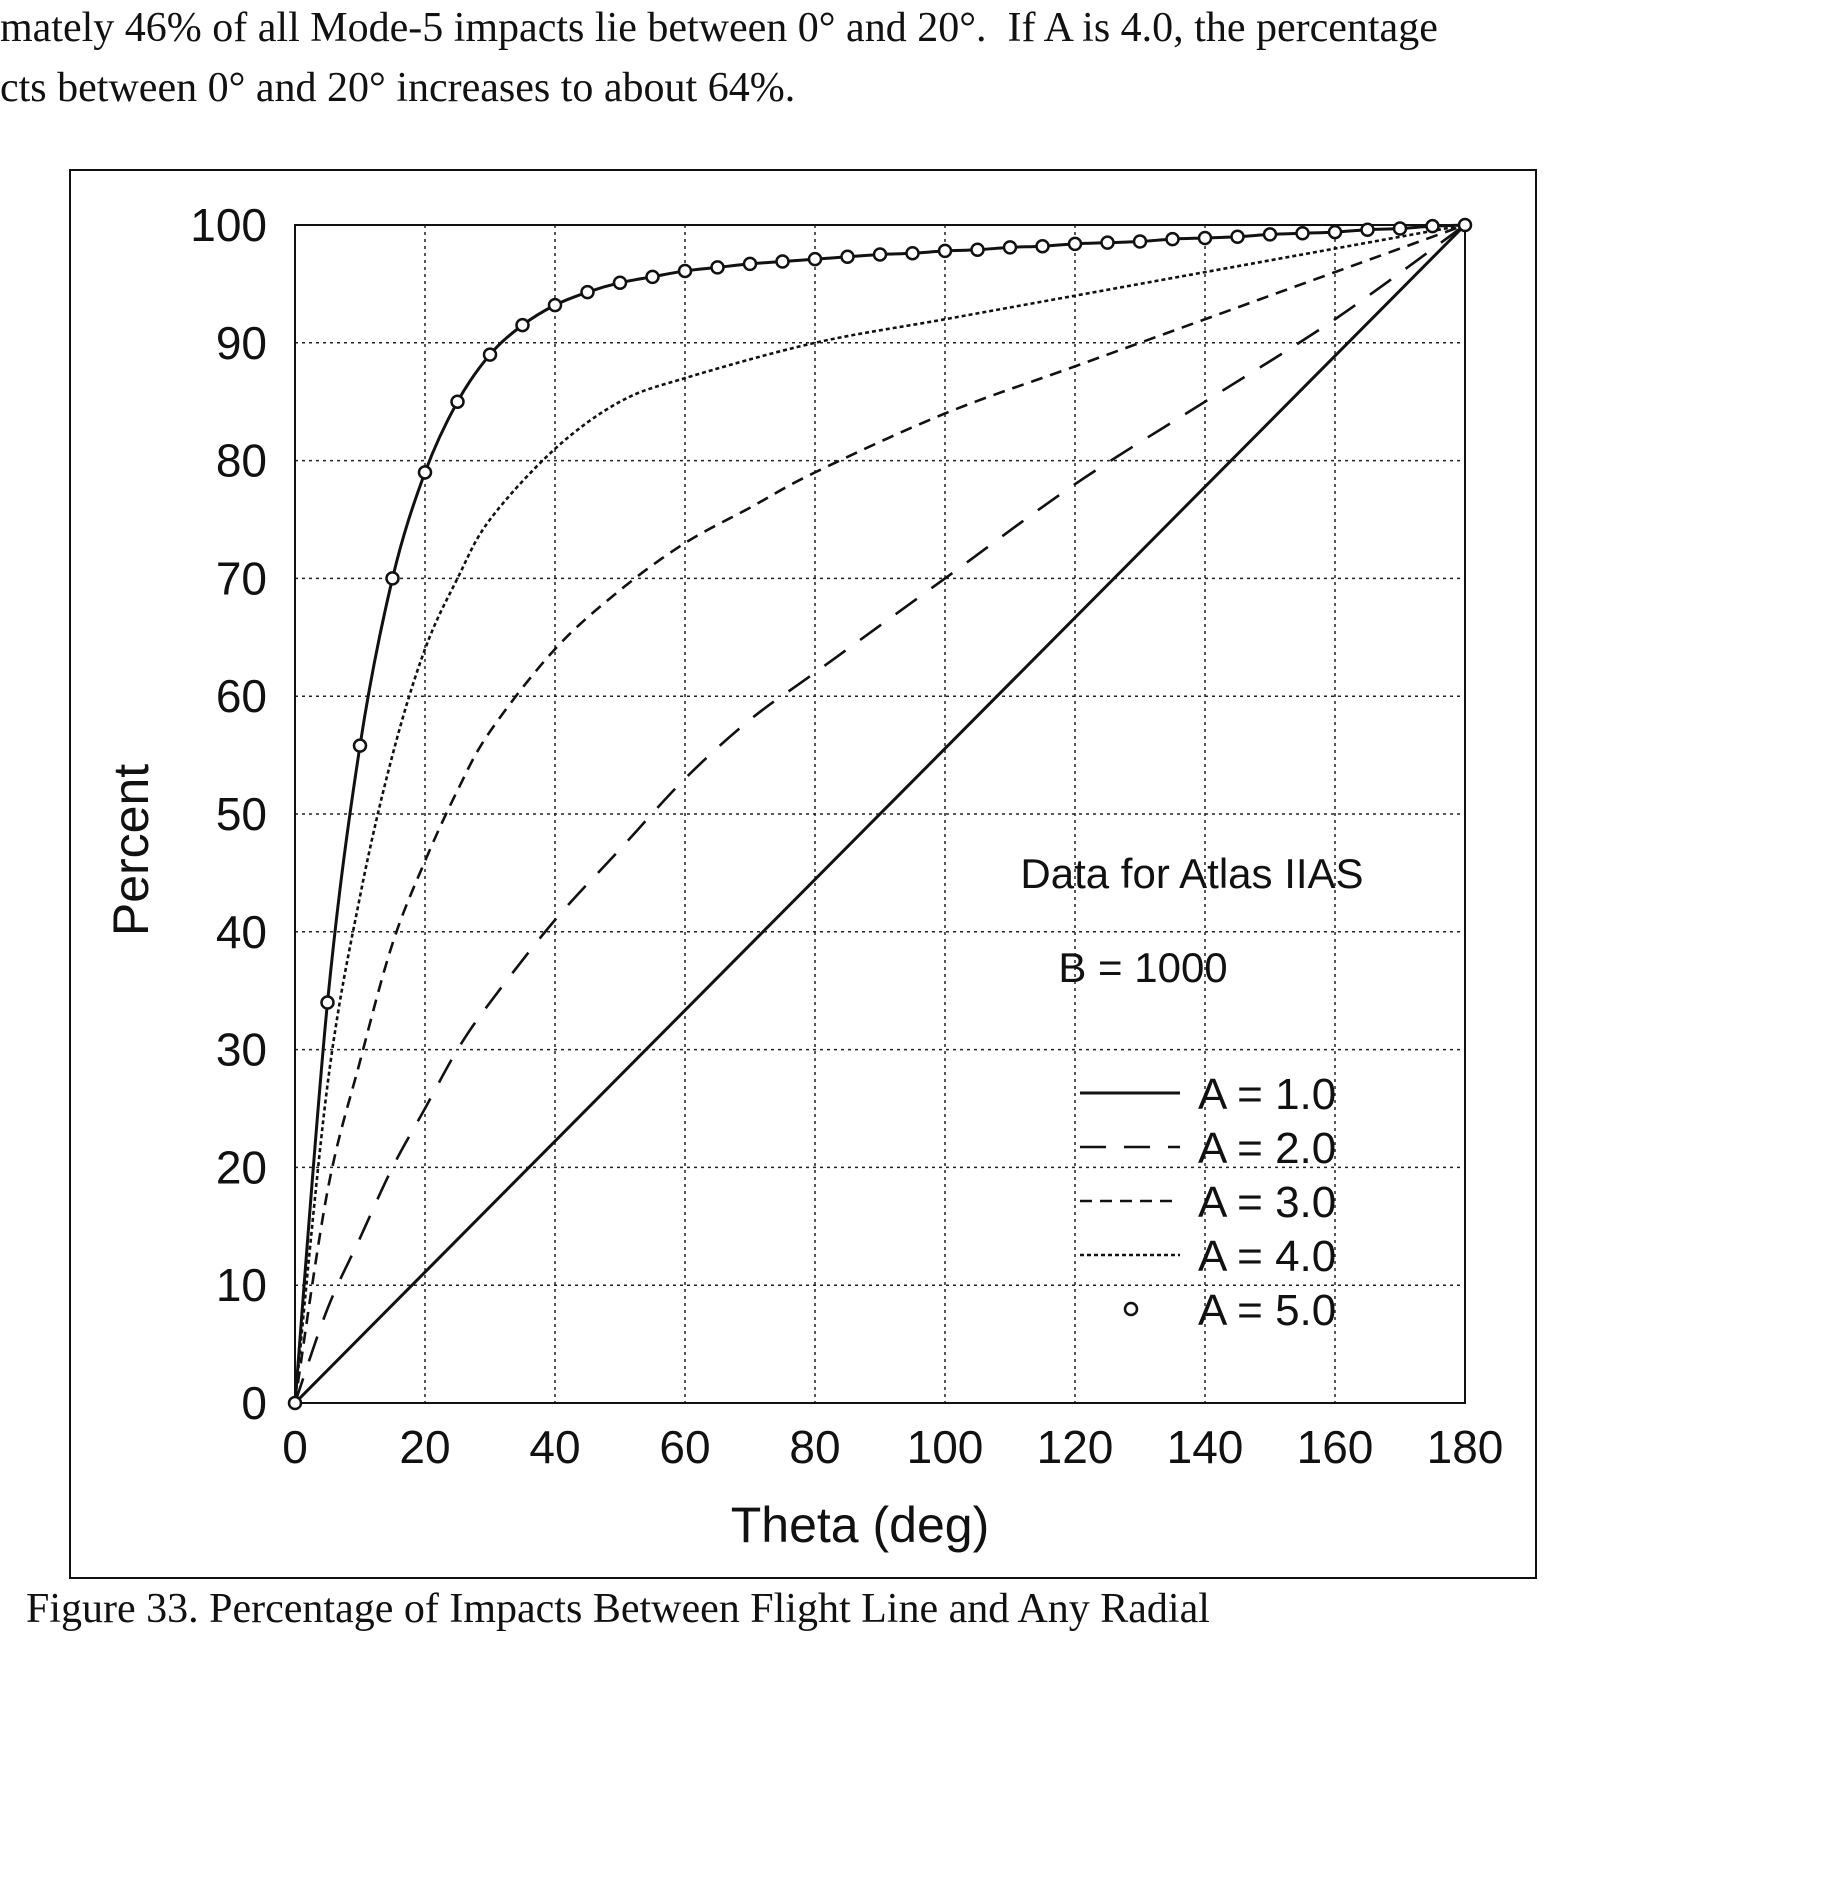  I want to click on y-tick-label: 20, so click(241, 1167).